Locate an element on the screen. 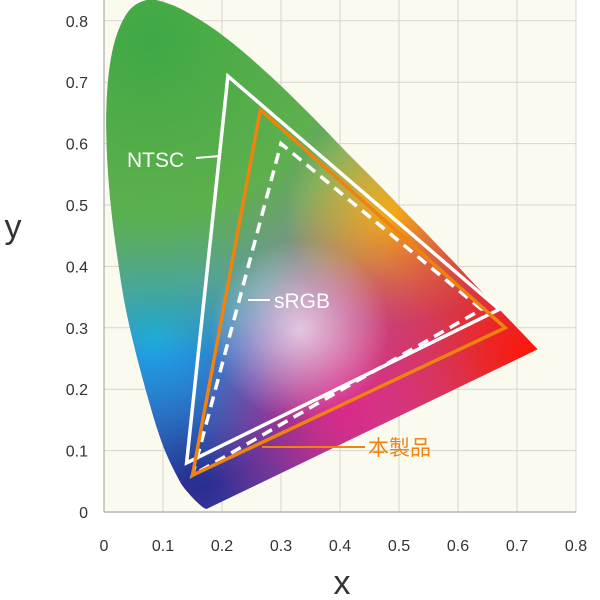  x-axis-ticks: 0 0.1 0.2 0.3 0.4 0.5 0.6 0.7 0.8 is located at coordinates (344, 546).